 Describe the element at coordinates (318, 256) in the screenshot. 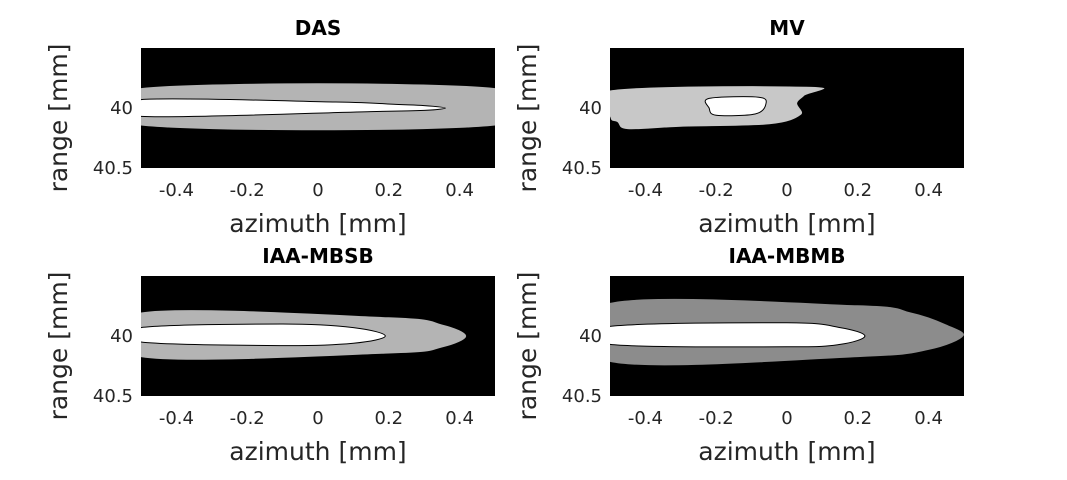

I see `chart-title-iaa-mbsb: IAA-MBSB` at that location.